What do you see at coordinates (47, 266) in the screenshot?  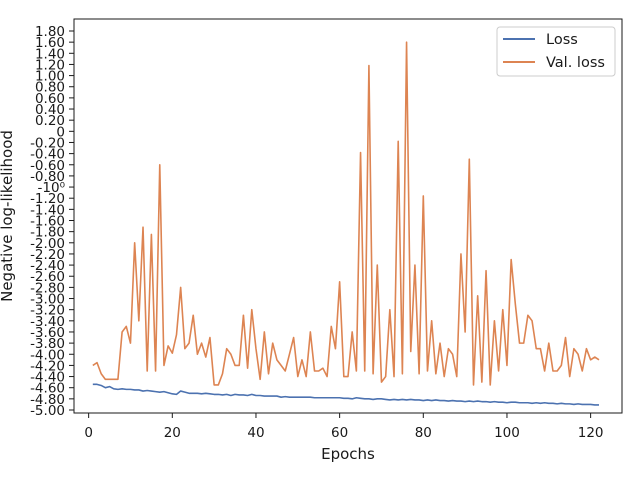 I see `y-tick-label: -2.40` at bounding box center [47, 266].